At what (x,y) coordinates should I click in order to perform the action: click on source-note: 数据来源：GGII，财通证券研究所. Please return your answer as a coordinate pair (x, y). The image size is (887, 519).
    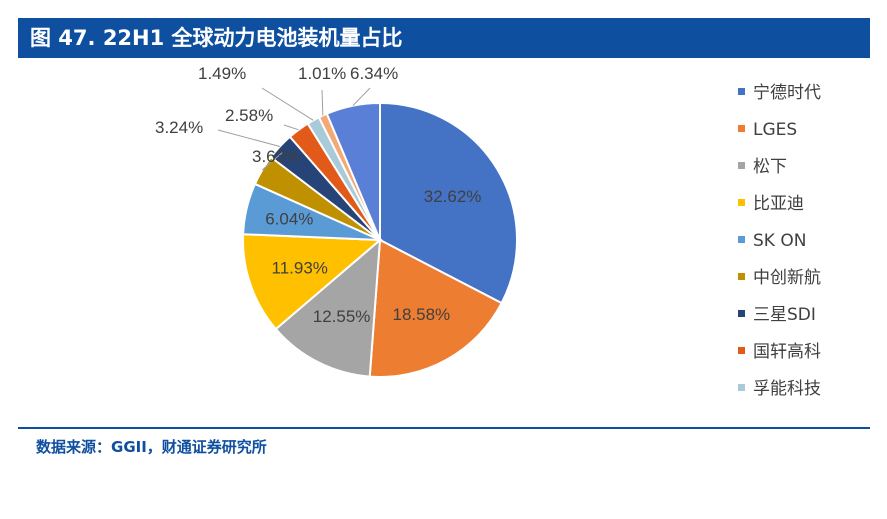
    Looking at the image, I should click on (151, 447).